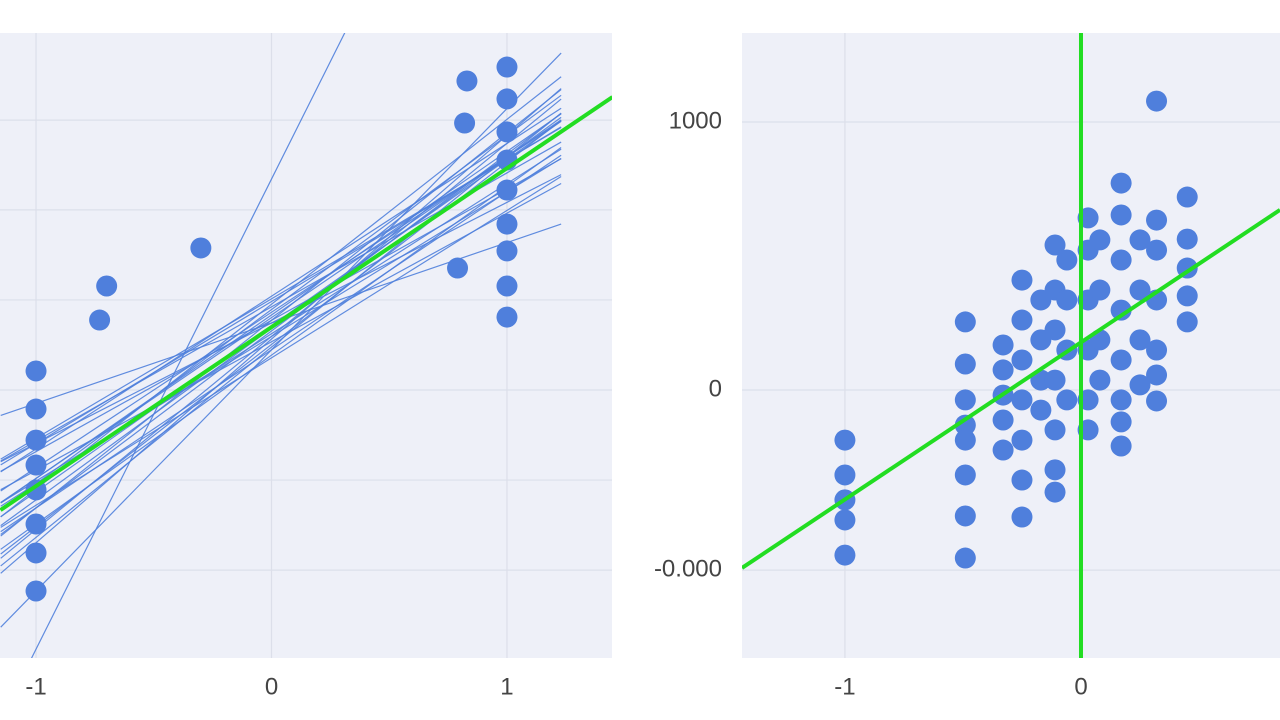 The image size is (1280, 720). I want to click on y-tick-label: 0, so click(715, 388).